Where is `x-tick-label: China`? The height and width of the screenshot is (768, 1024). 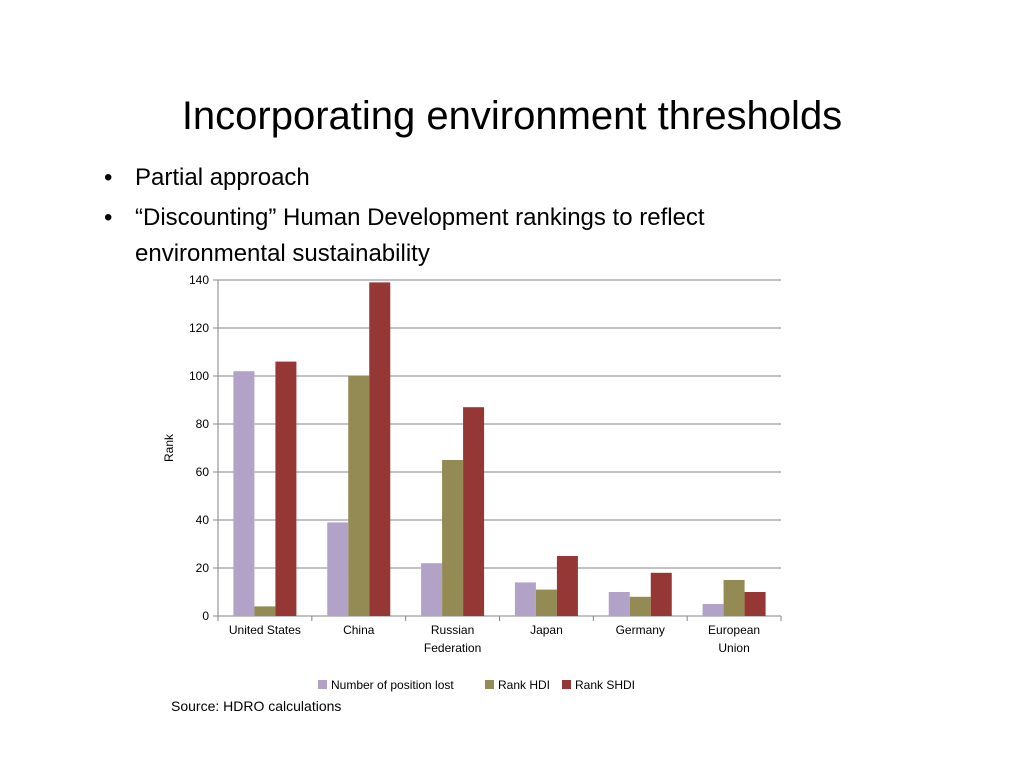 x-tick-label: China is located at coordinates (359, 630).